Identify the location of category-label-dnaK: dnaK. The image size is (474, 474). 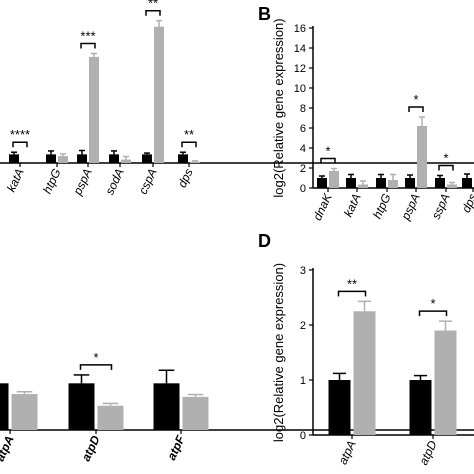
(322, 206).